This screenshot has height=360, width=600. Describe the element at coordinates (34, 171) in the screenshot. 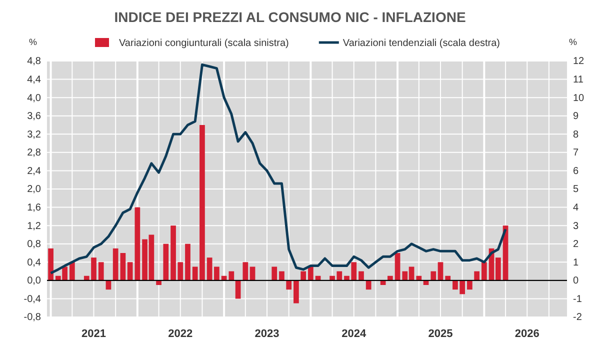

I see `y-tick-label: 2,4` at that location.